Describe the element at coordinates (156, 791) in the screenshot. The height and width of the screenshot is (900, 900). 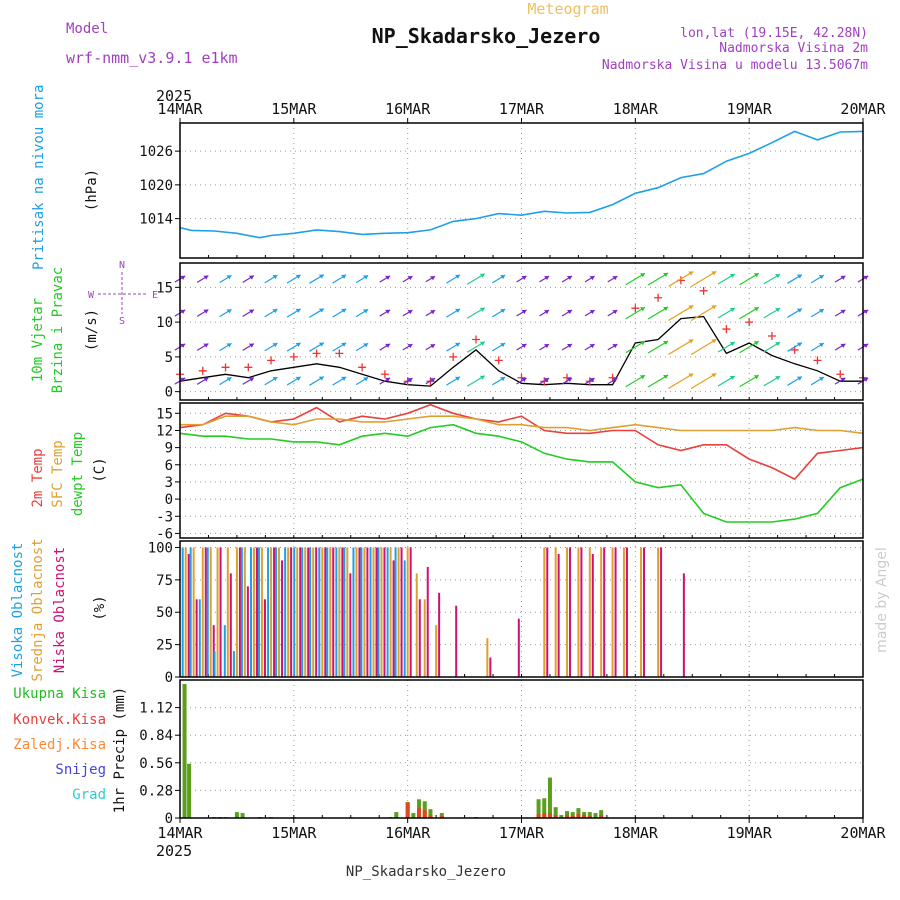
I see `y-tick-label: 0.28` at that location.